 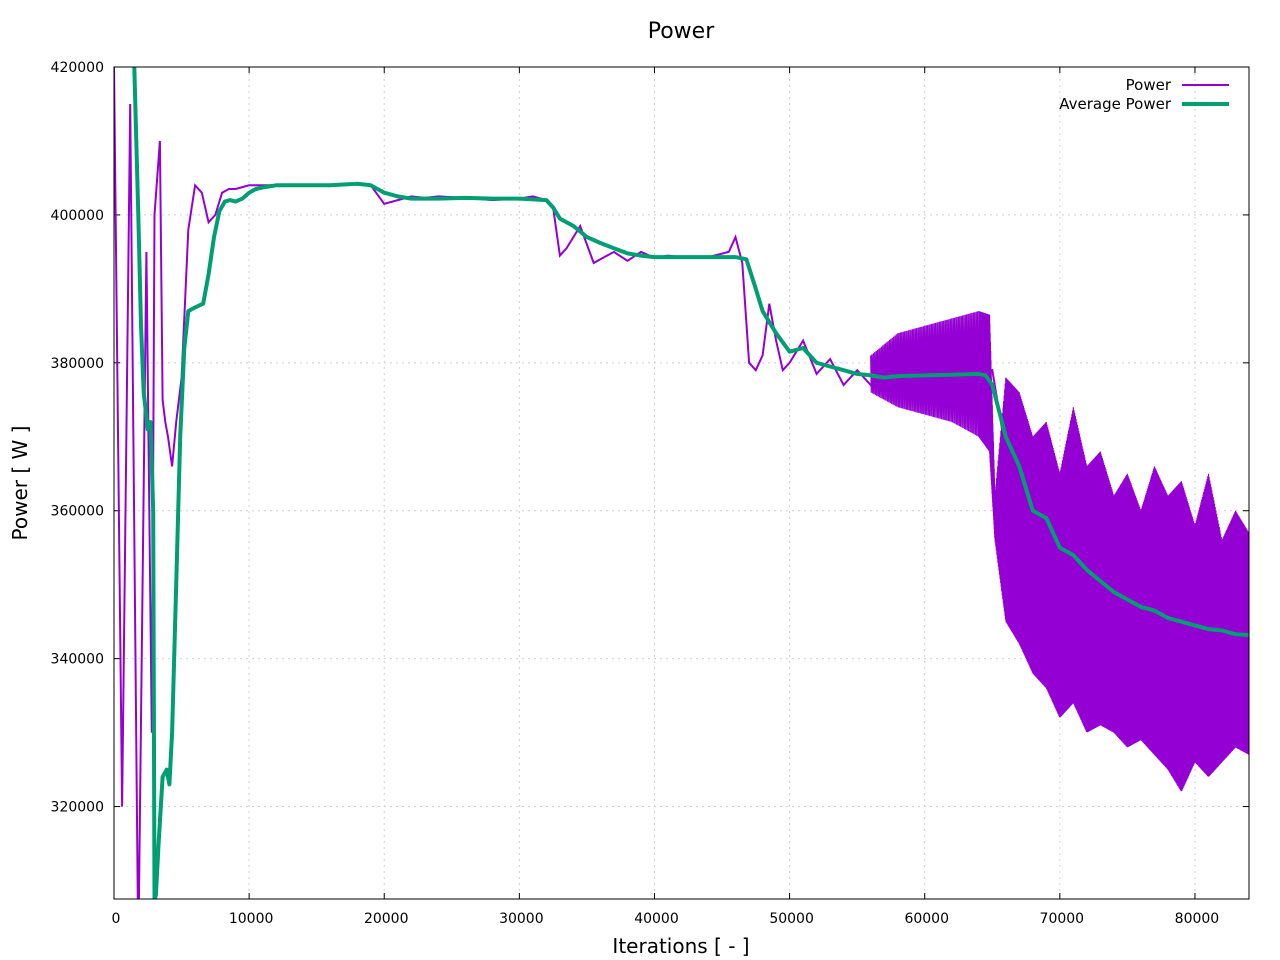 What do you see at coordinates (1062, 919) in the screenshot?
I see `x-tick-label: 70000` at bounding box center [1062, 919].